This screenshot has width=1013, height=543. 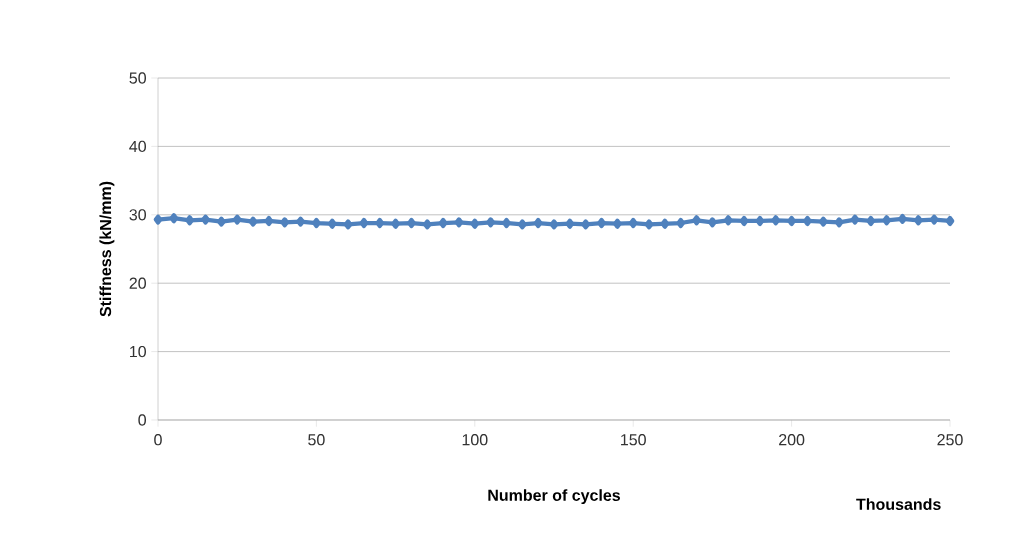 I want to click on y-tick-label: 20, so click(x=138, y=283).